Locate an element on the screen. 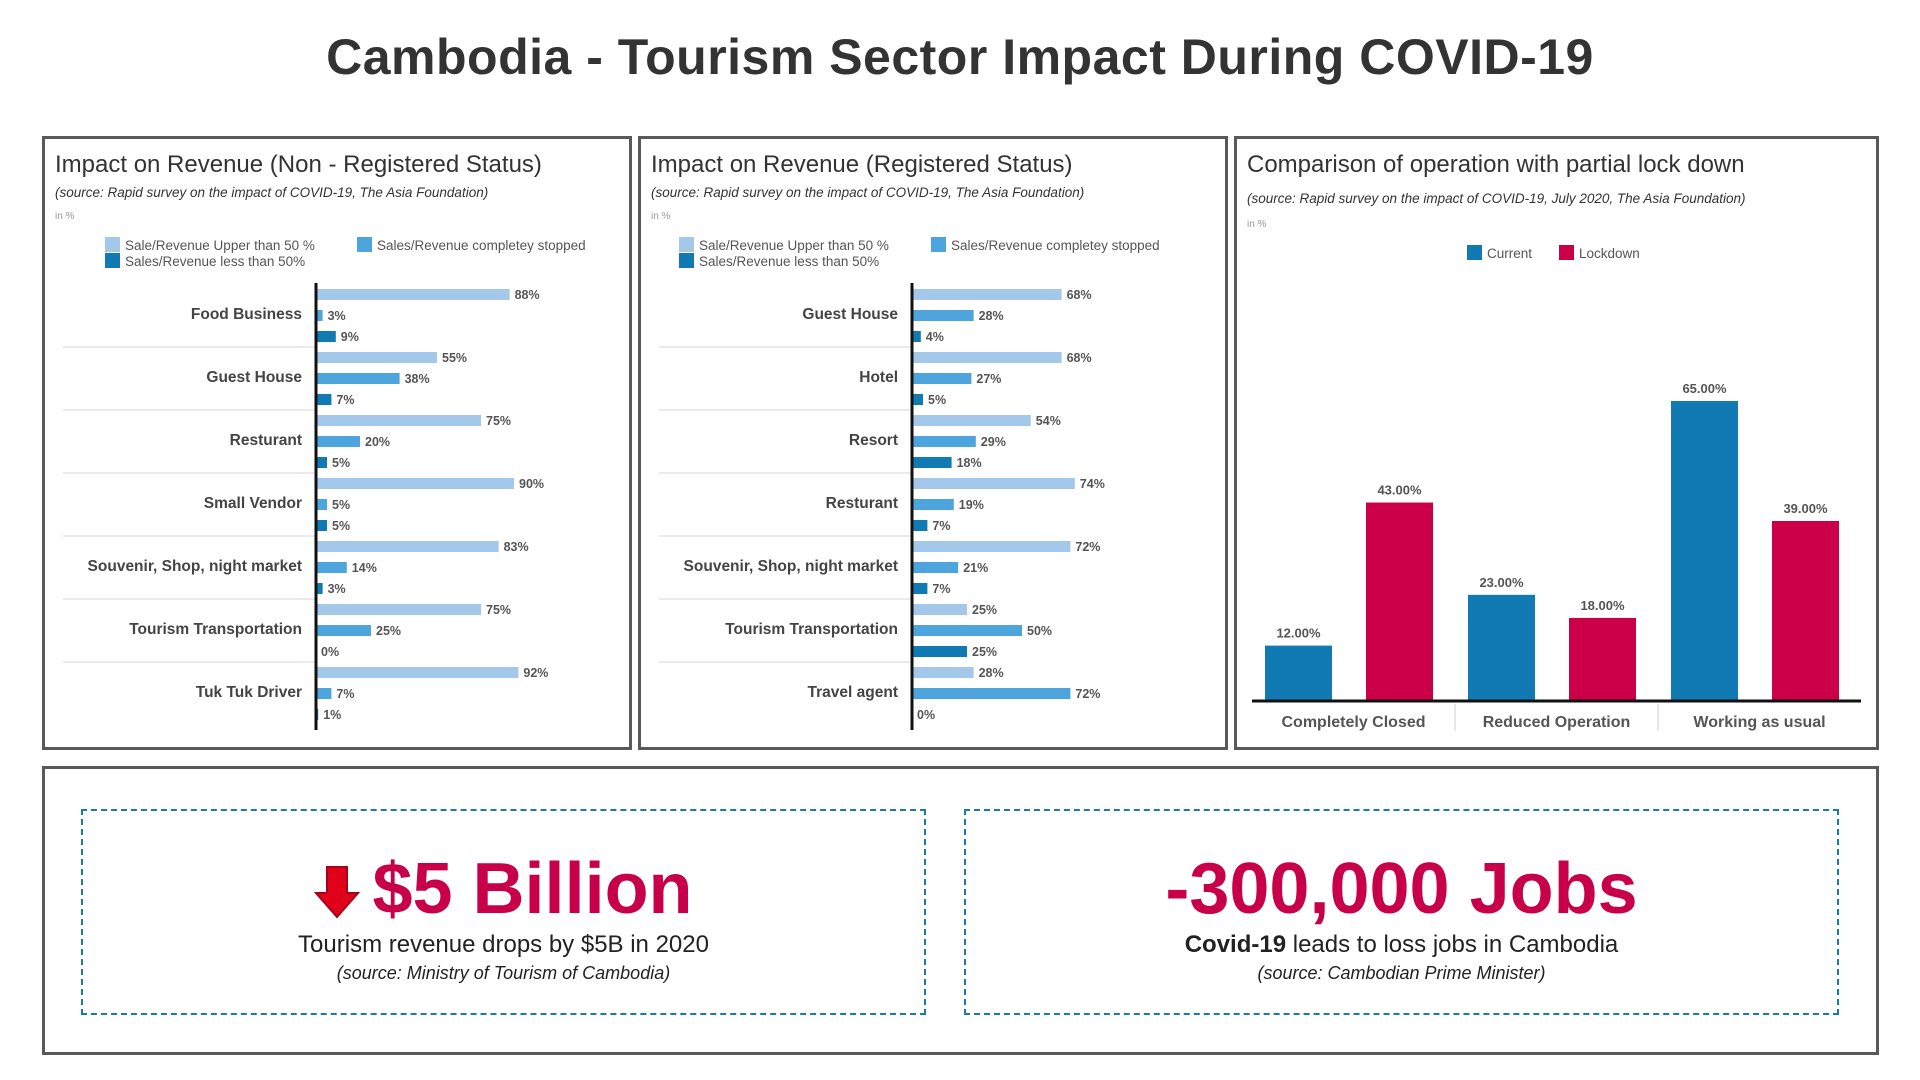  data-label: 43.00% is located at coordinates (1399, 490).